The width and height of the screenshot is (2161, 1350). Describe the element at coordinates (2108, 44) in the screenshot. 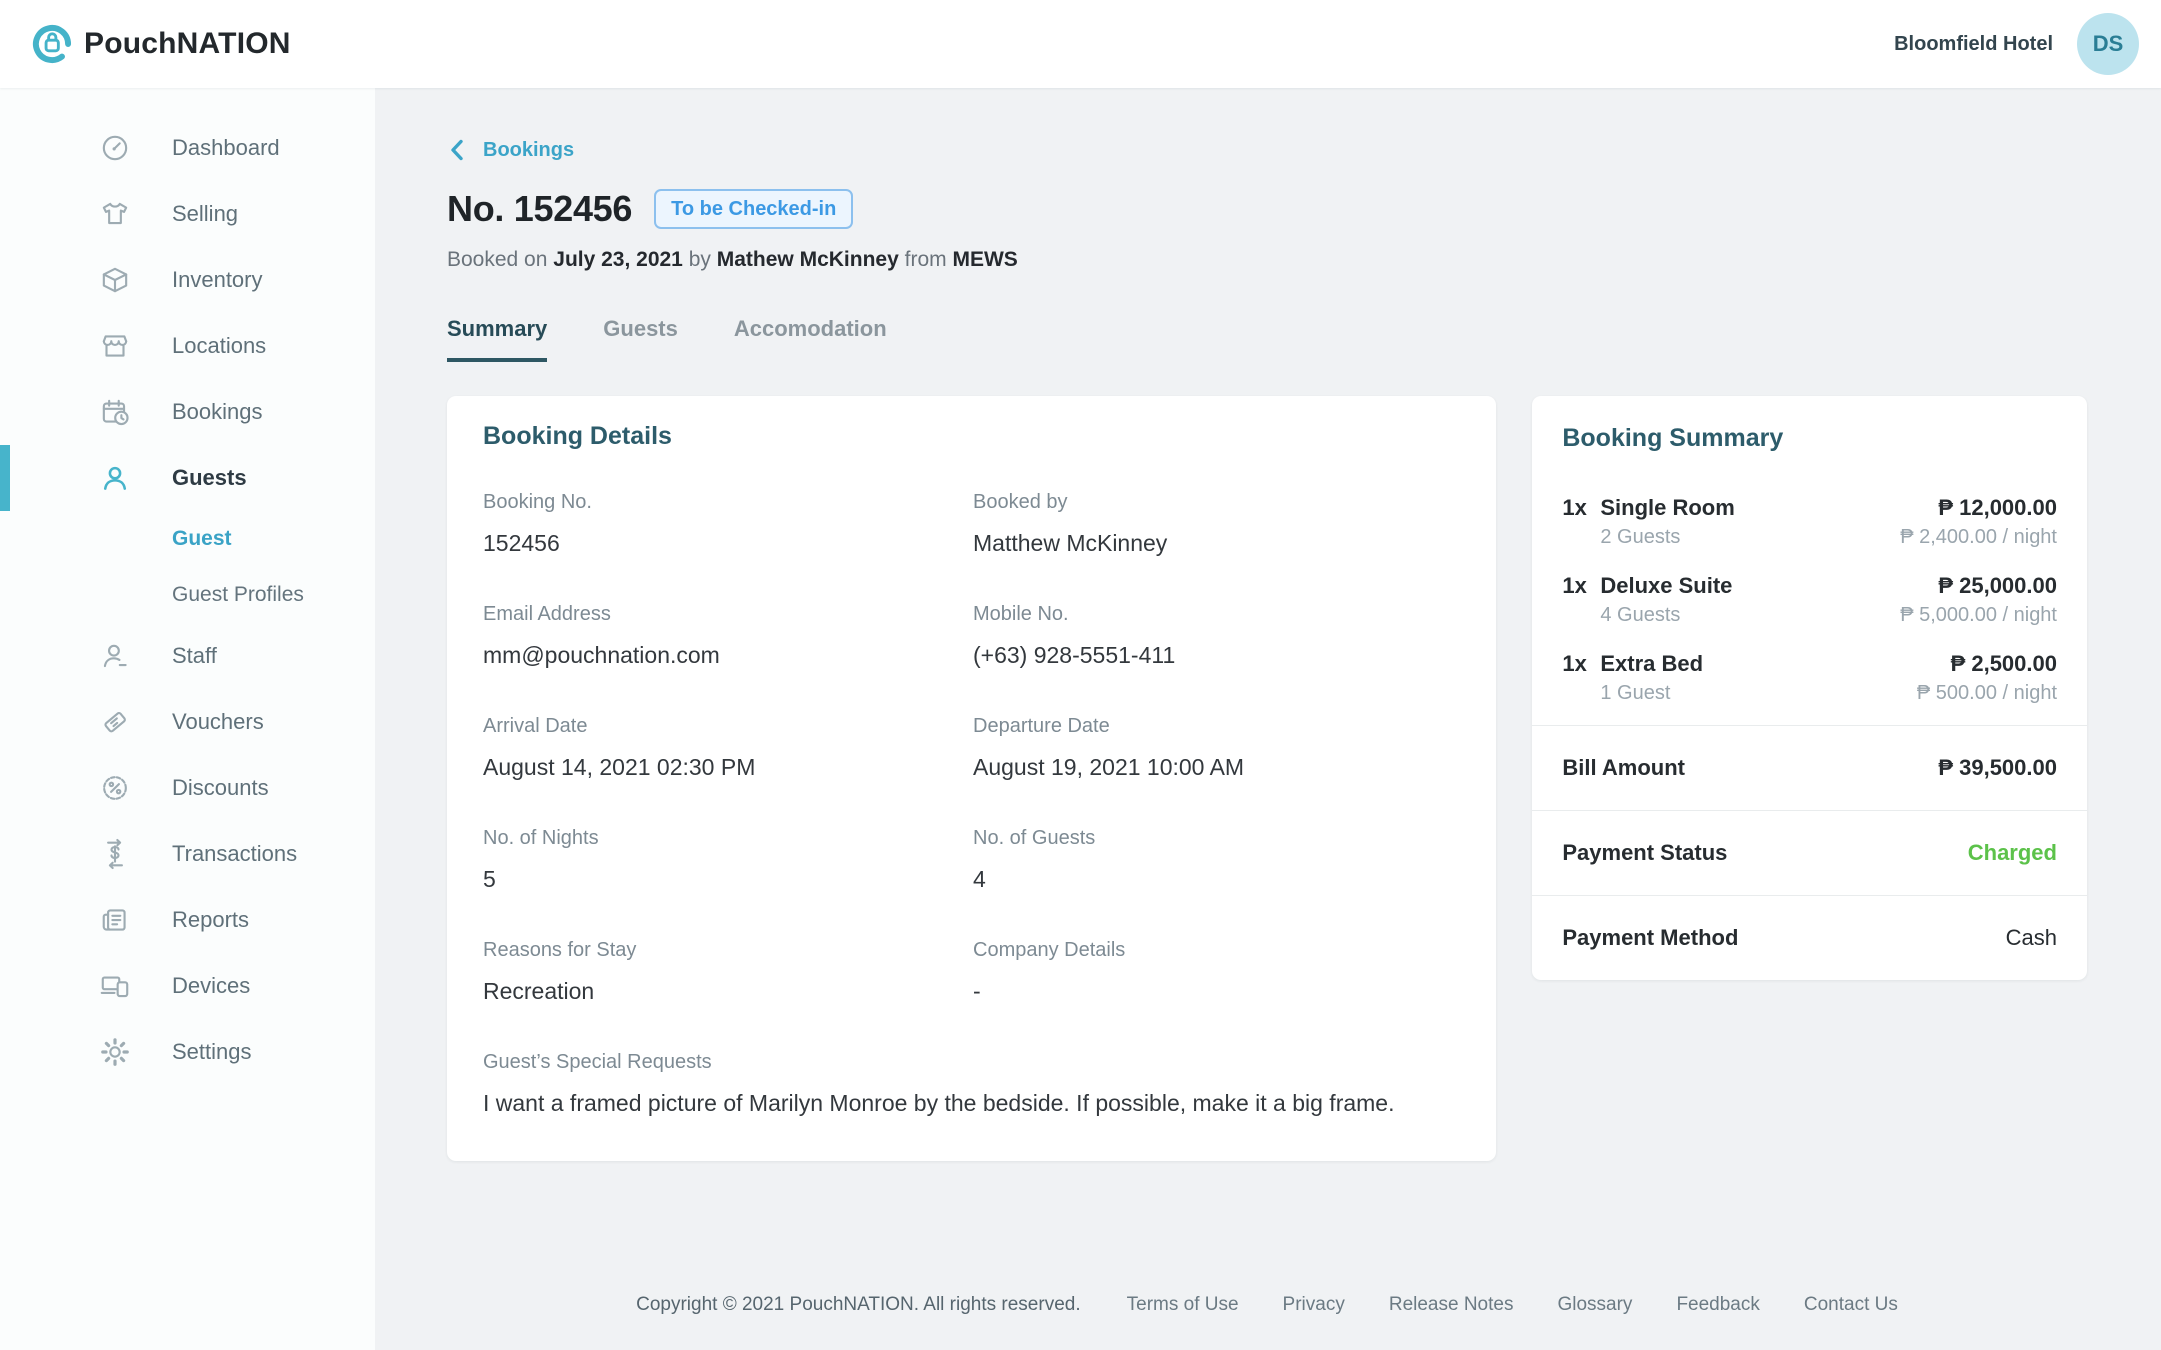

I see `avatar: DS` at that location.